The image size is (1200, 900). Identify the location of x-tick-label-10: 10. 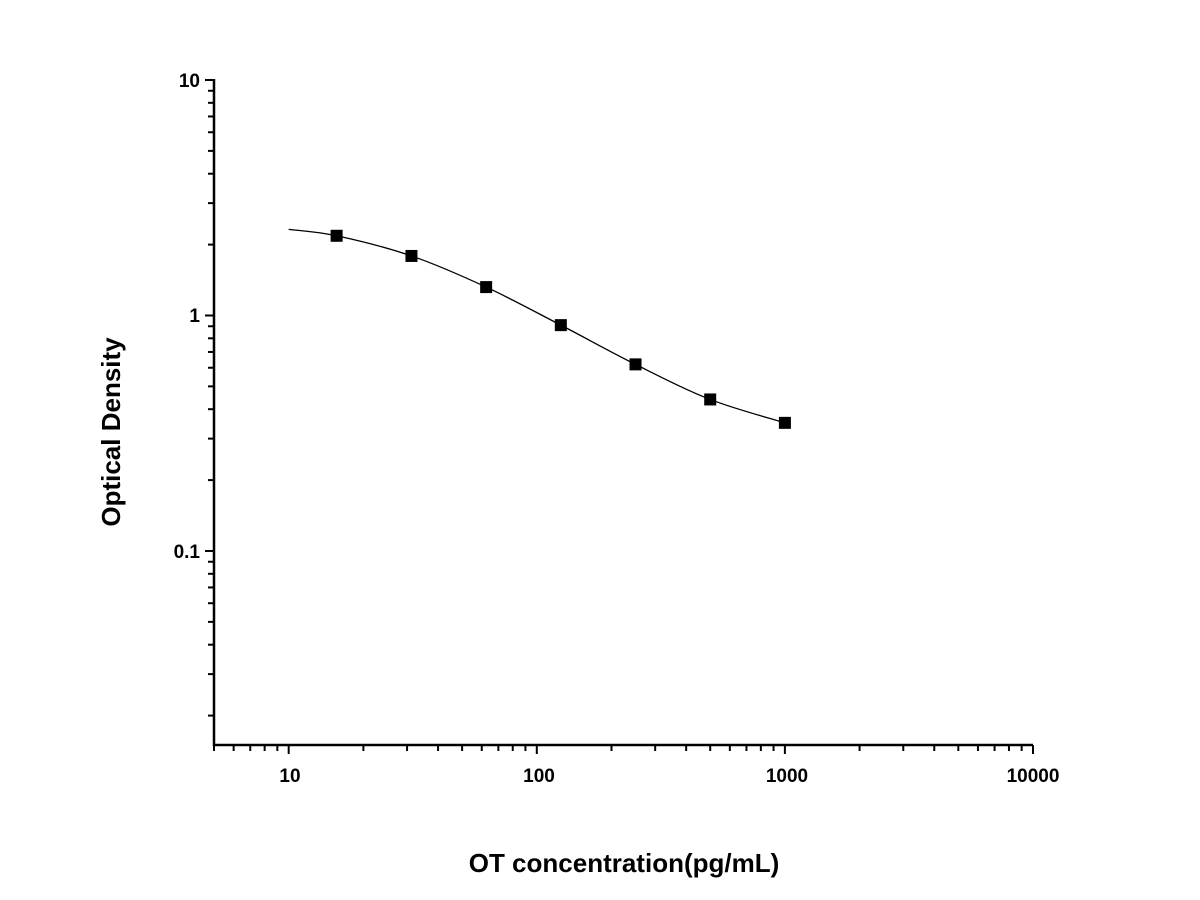
(289, 776).